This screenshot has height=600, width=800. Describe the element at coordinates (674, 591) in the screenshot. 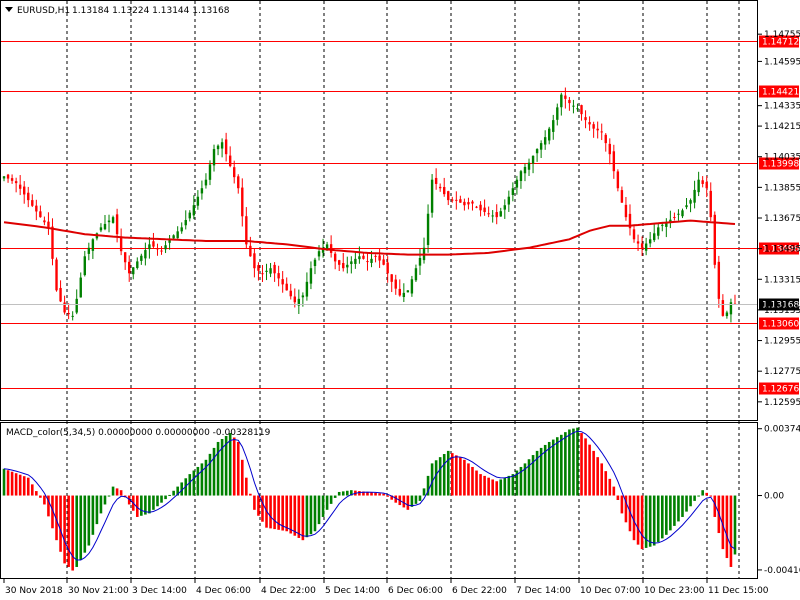

I see `time-axis-label: 10 Dec 23:00` at that location.